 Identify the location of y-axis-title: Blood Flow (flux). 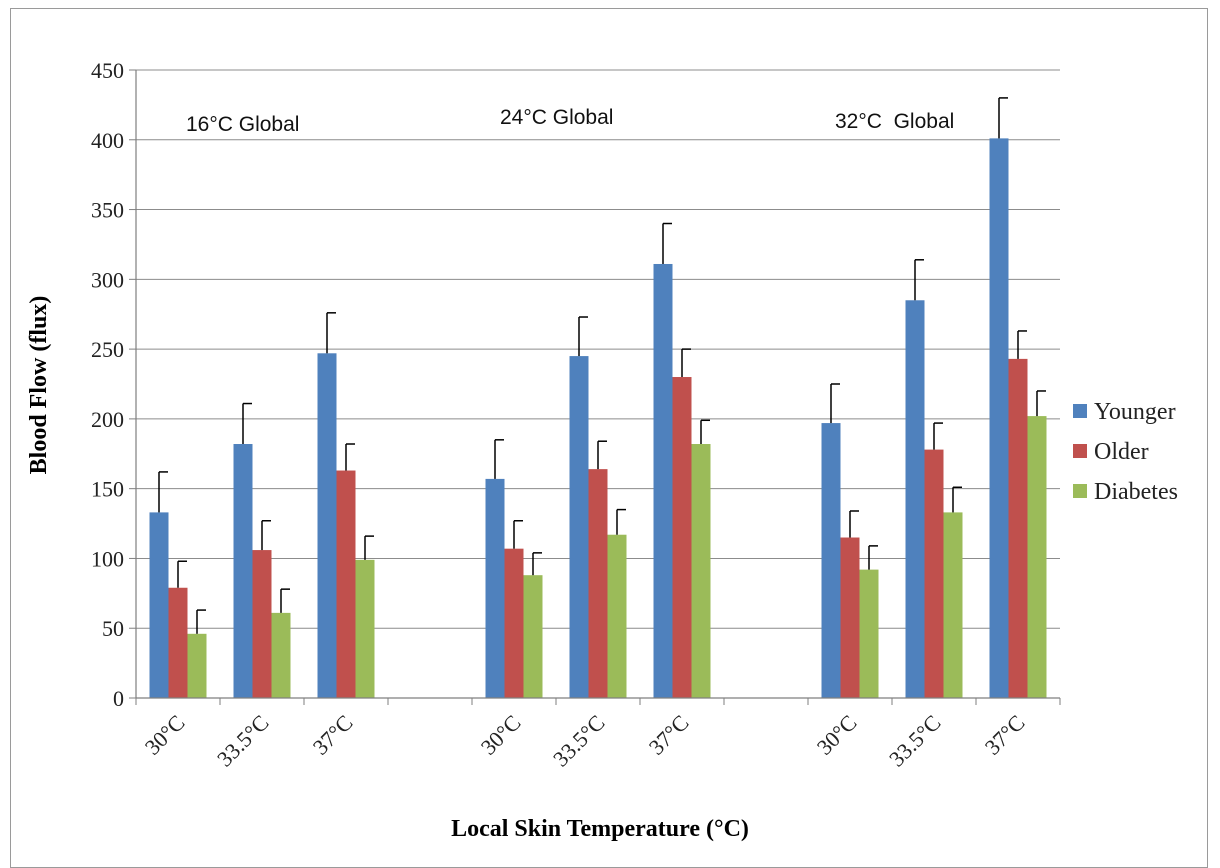
(39, 385).